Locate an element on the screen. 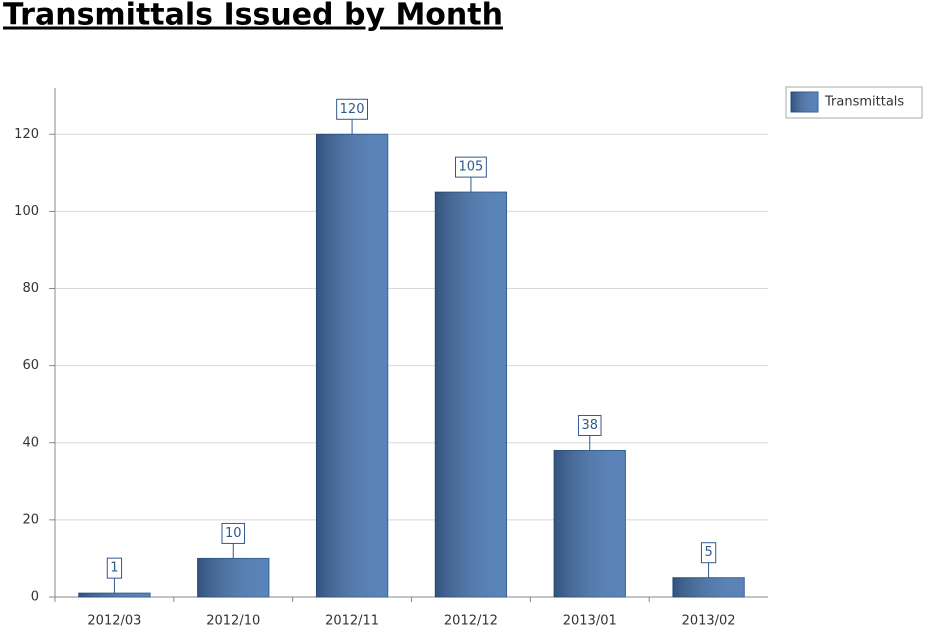  data-label: 5 is located at coordinates (708, 552).